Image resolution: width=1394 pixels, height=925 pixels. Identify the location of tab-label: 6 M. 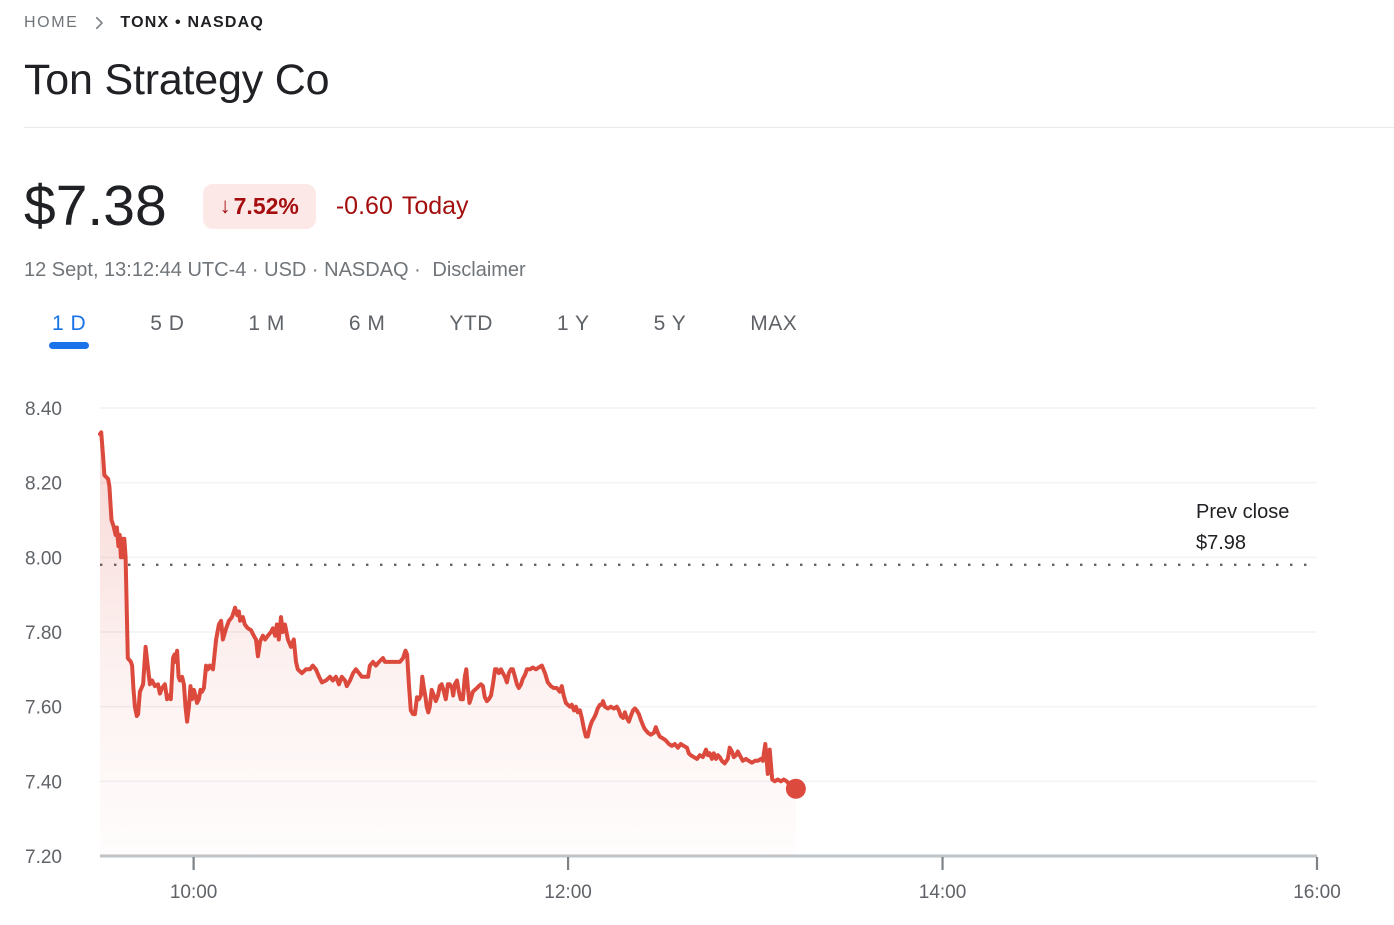
(367, 323).